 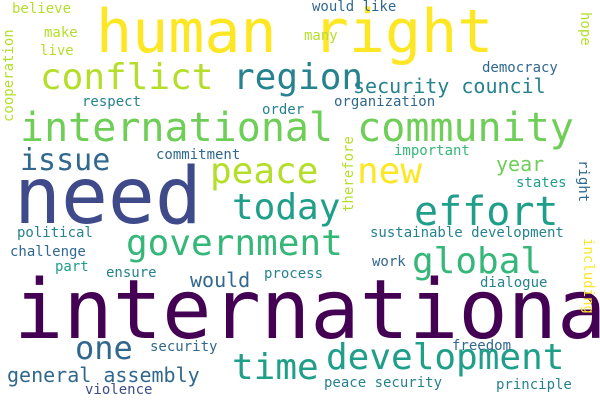 What do you see at coordinates (354, 7) in the screenshot?
I see `word-would-like: would like` at bounding box center [354, 7].